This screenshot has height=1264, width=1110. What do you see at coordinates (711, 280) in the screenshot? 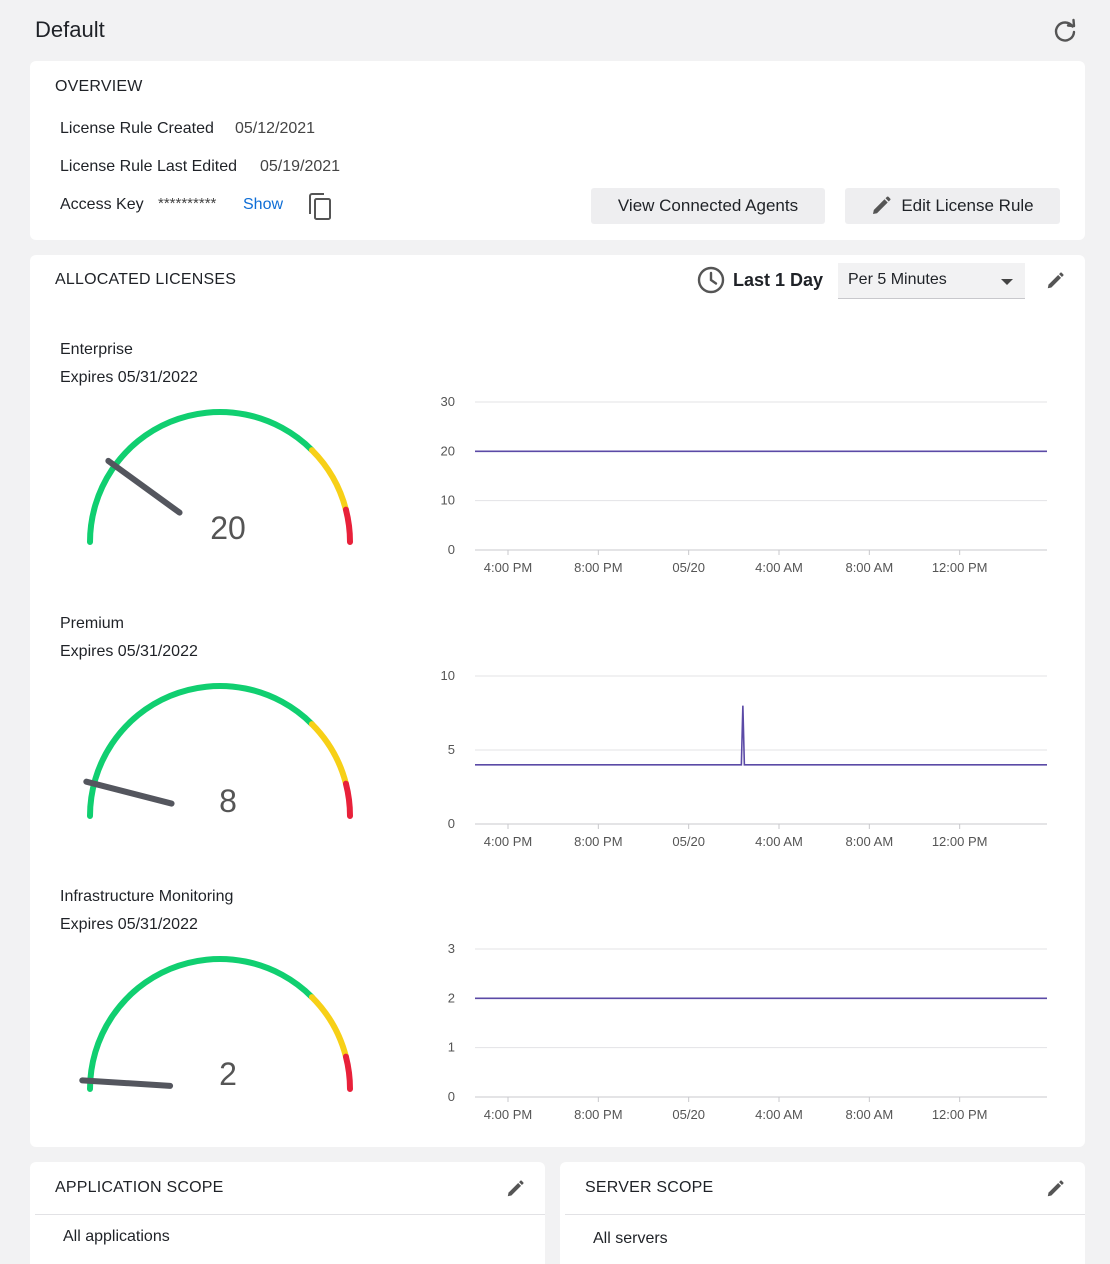
I see `clock-icon` at bounding box center [711, 280].